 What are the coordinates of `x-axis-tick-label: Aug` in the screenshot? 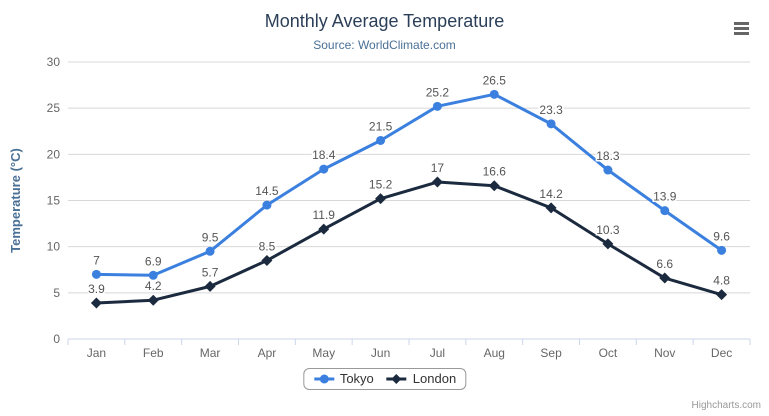 It's located at (494, 353).